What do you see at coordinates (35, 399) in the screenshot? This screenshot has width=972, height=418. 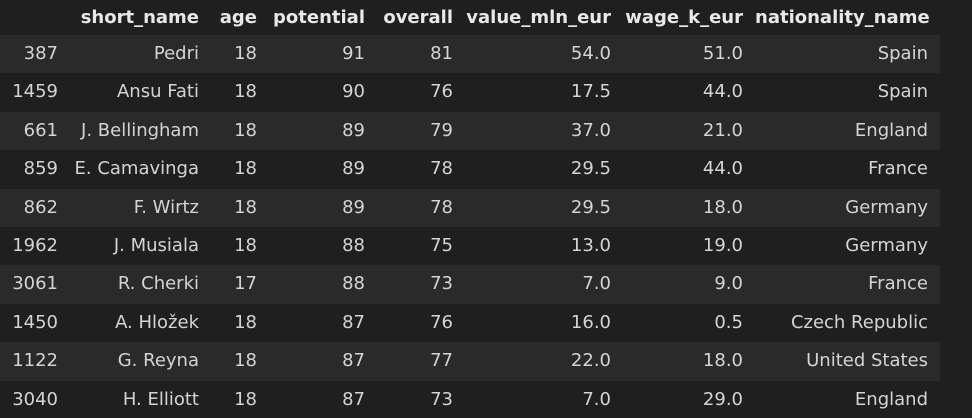 I see `row-index: 3040` at bounding box center [35, 399].